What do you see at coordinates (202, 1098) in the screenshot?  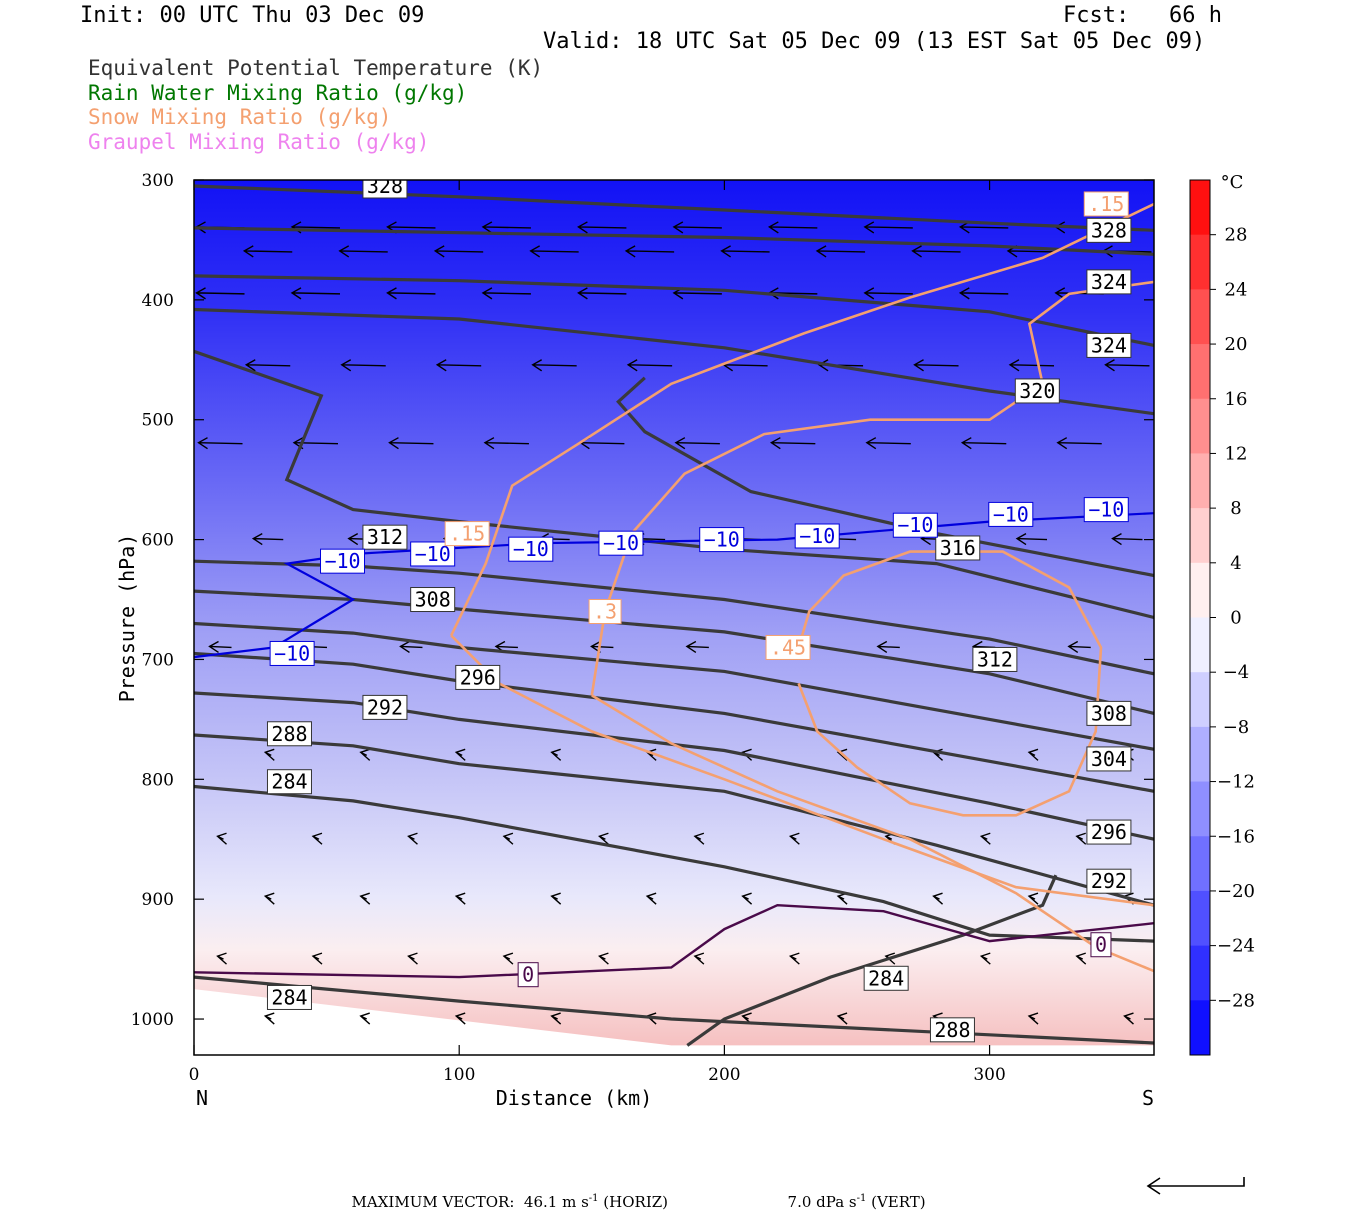 I see `north-label: N` at bounding box center [202, 1098].